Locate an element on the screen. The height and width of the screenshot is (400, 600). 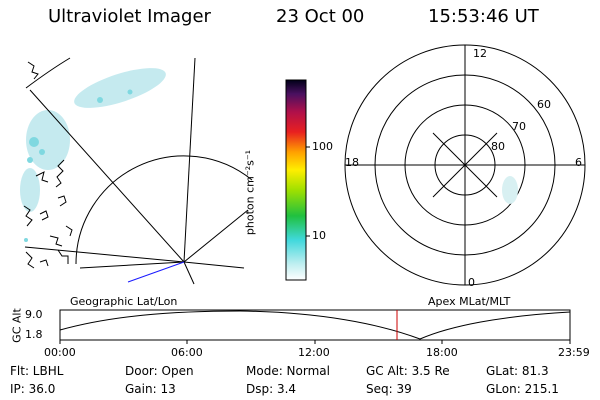
altitude-tick-1-8: 1.8 is located at coordinates (34, 334).